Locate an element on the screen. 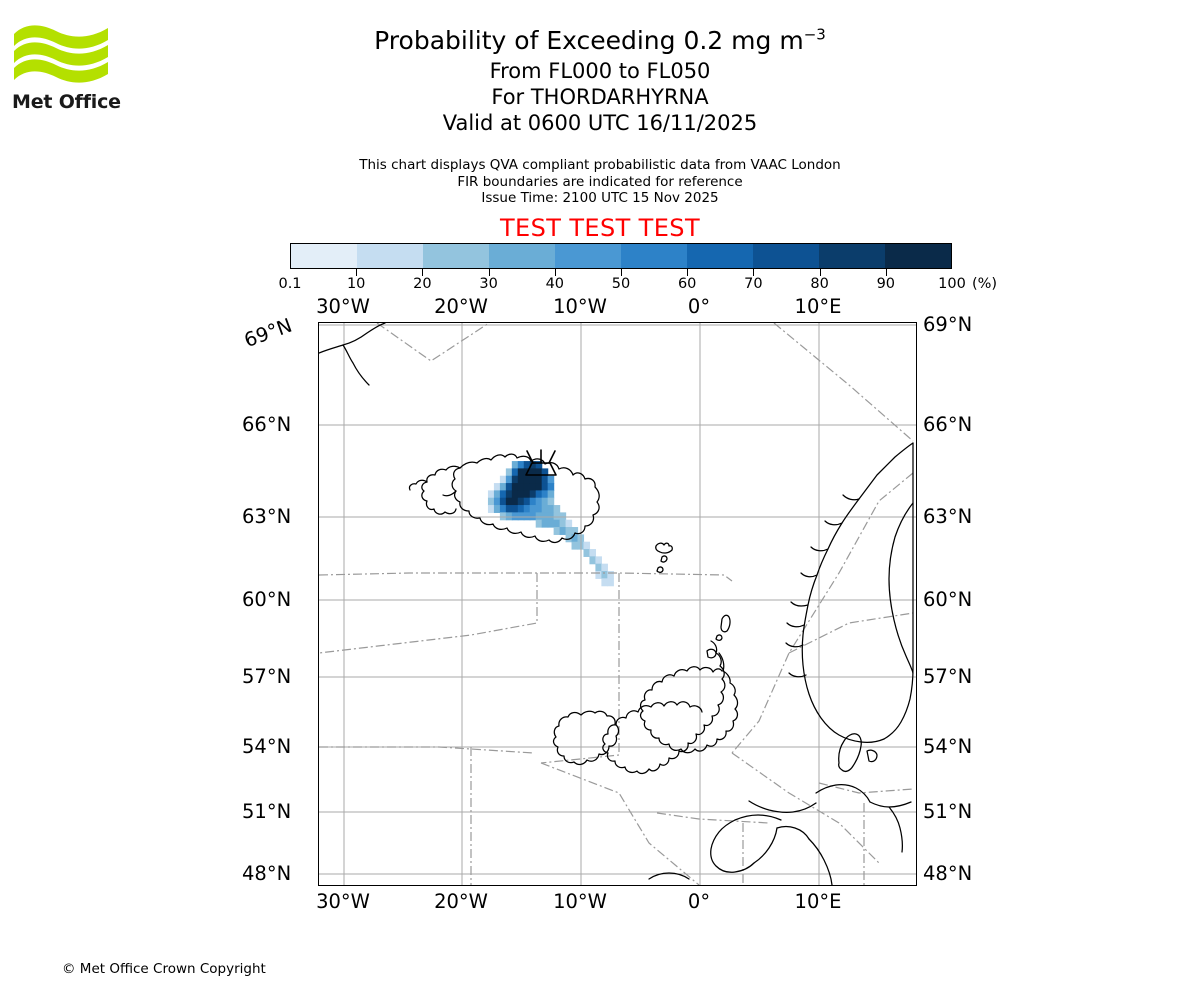 This screenshot has height=1000, width=1200. colorbar-ticks is located at coordinates (621, 274).